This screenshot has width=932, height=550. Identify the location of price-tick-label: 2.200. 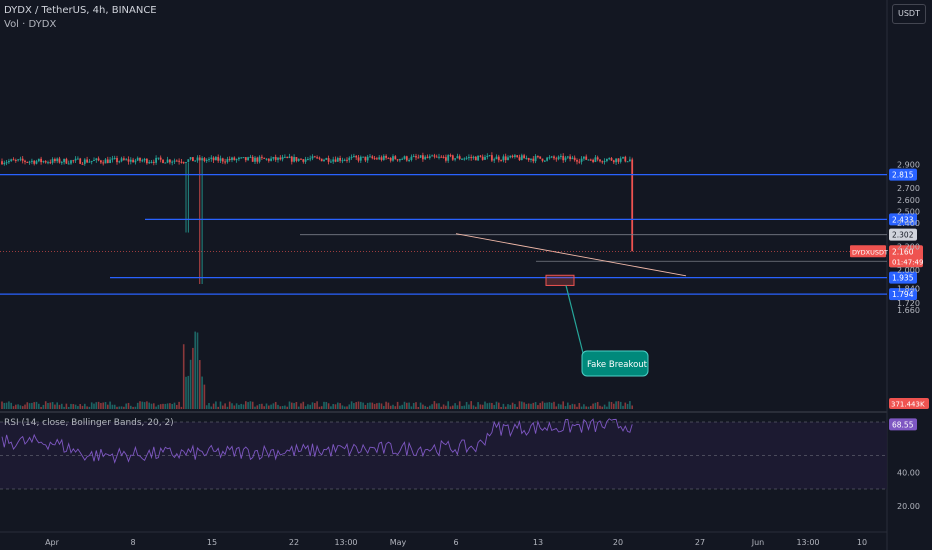
(908, 247).